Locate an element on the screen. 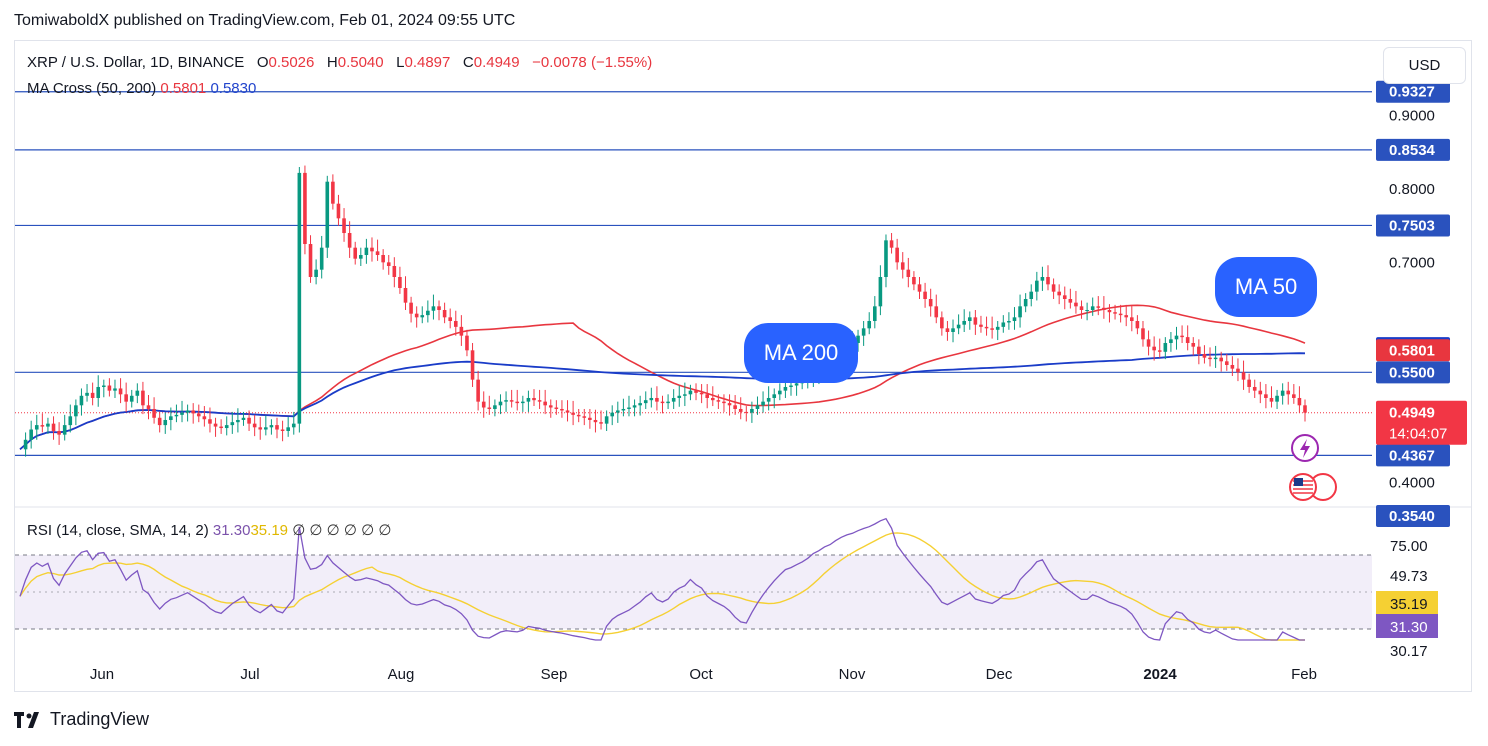  event-icons is located at coordinates (1313, 467).